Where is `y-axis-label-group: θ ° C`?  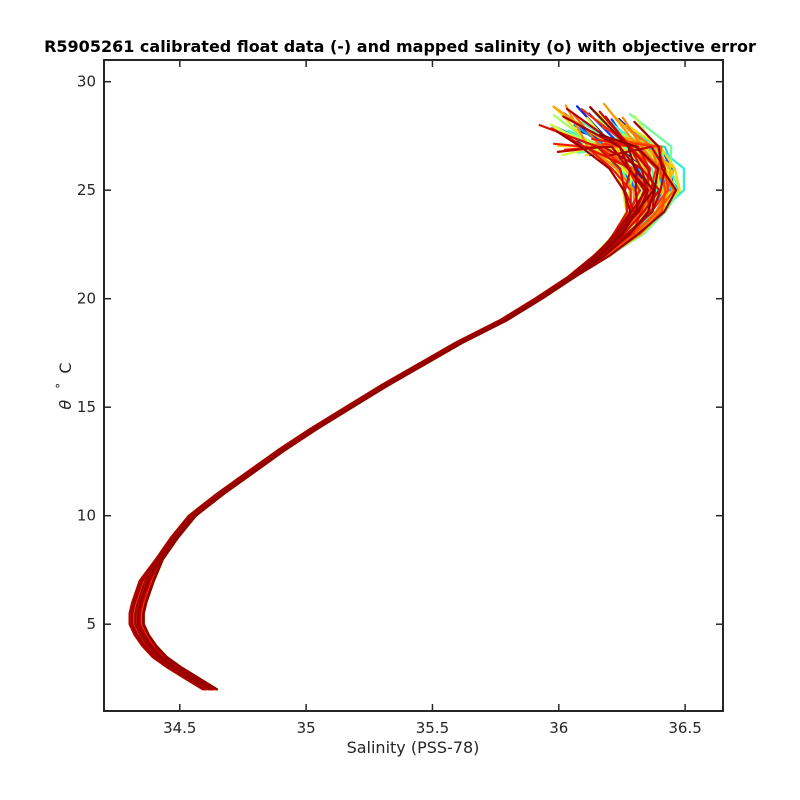 y-axis-label-group: θ ° C is located at coordinates (62, 385).